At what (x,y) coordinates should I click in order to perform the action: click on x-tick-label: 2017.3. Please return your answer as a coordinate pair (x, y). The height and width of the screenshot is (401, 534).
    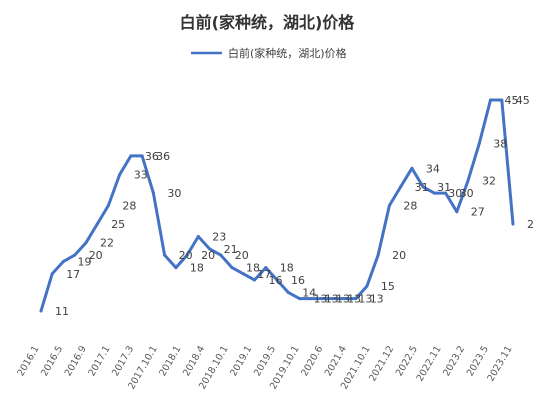
    Looking at the image, I should click on (123, 361).